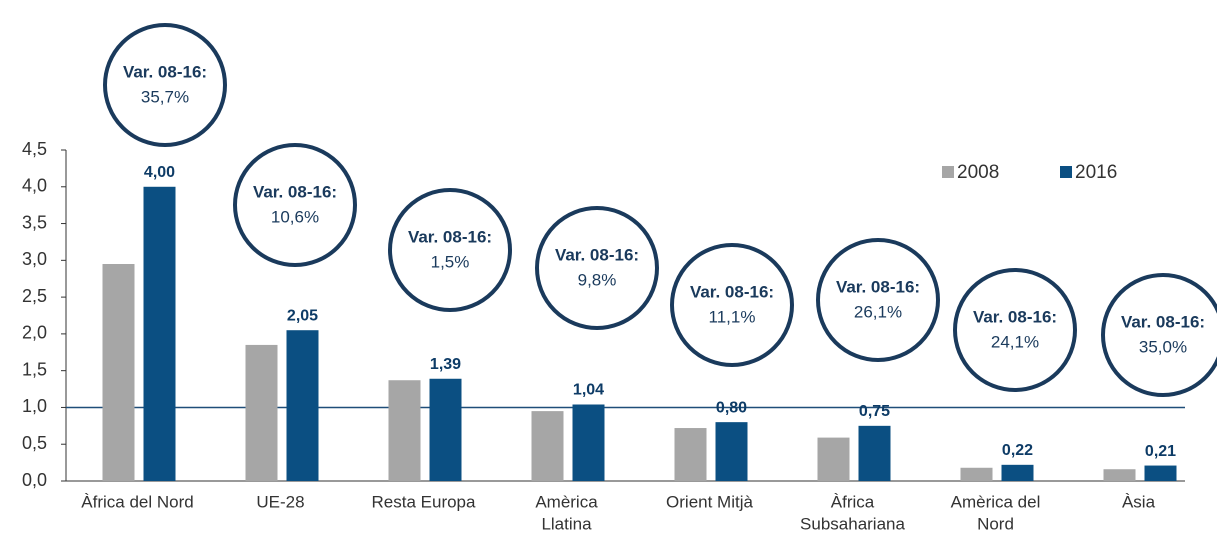  I want to click on annotation-text: 24,1%, so click(1015, 341).